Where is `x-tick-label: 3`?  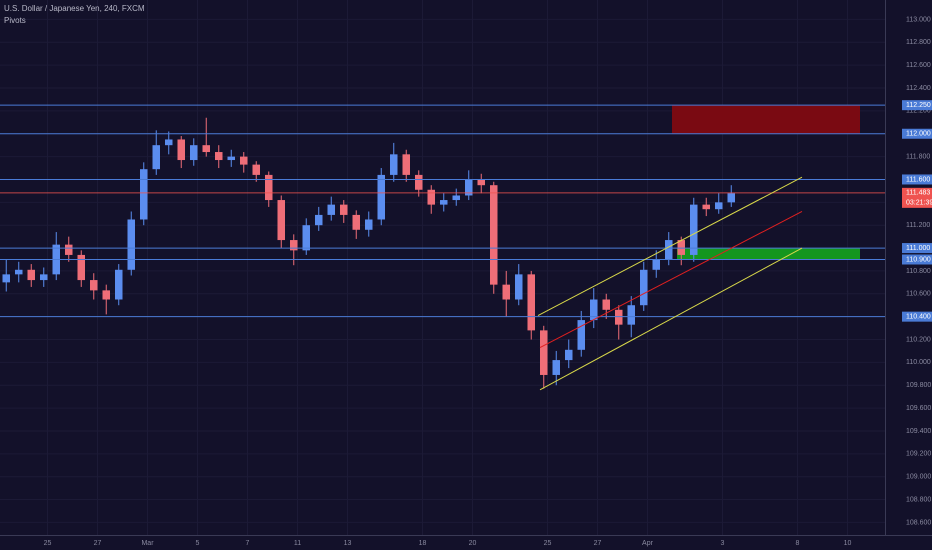 x-tick-label: 3 is located at coordinates (723, 543).